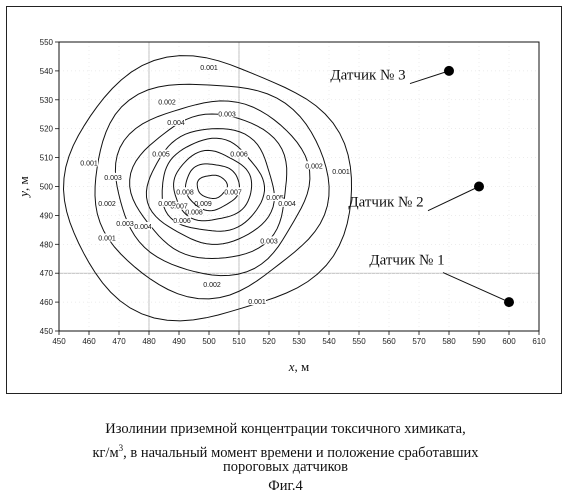 Image resolution: width=571 pixels, height=499 pixels. Describe the element at coordinates (227, 114) in the screenshot. I see `contour-label-0.003-1: 0.003` at that location.